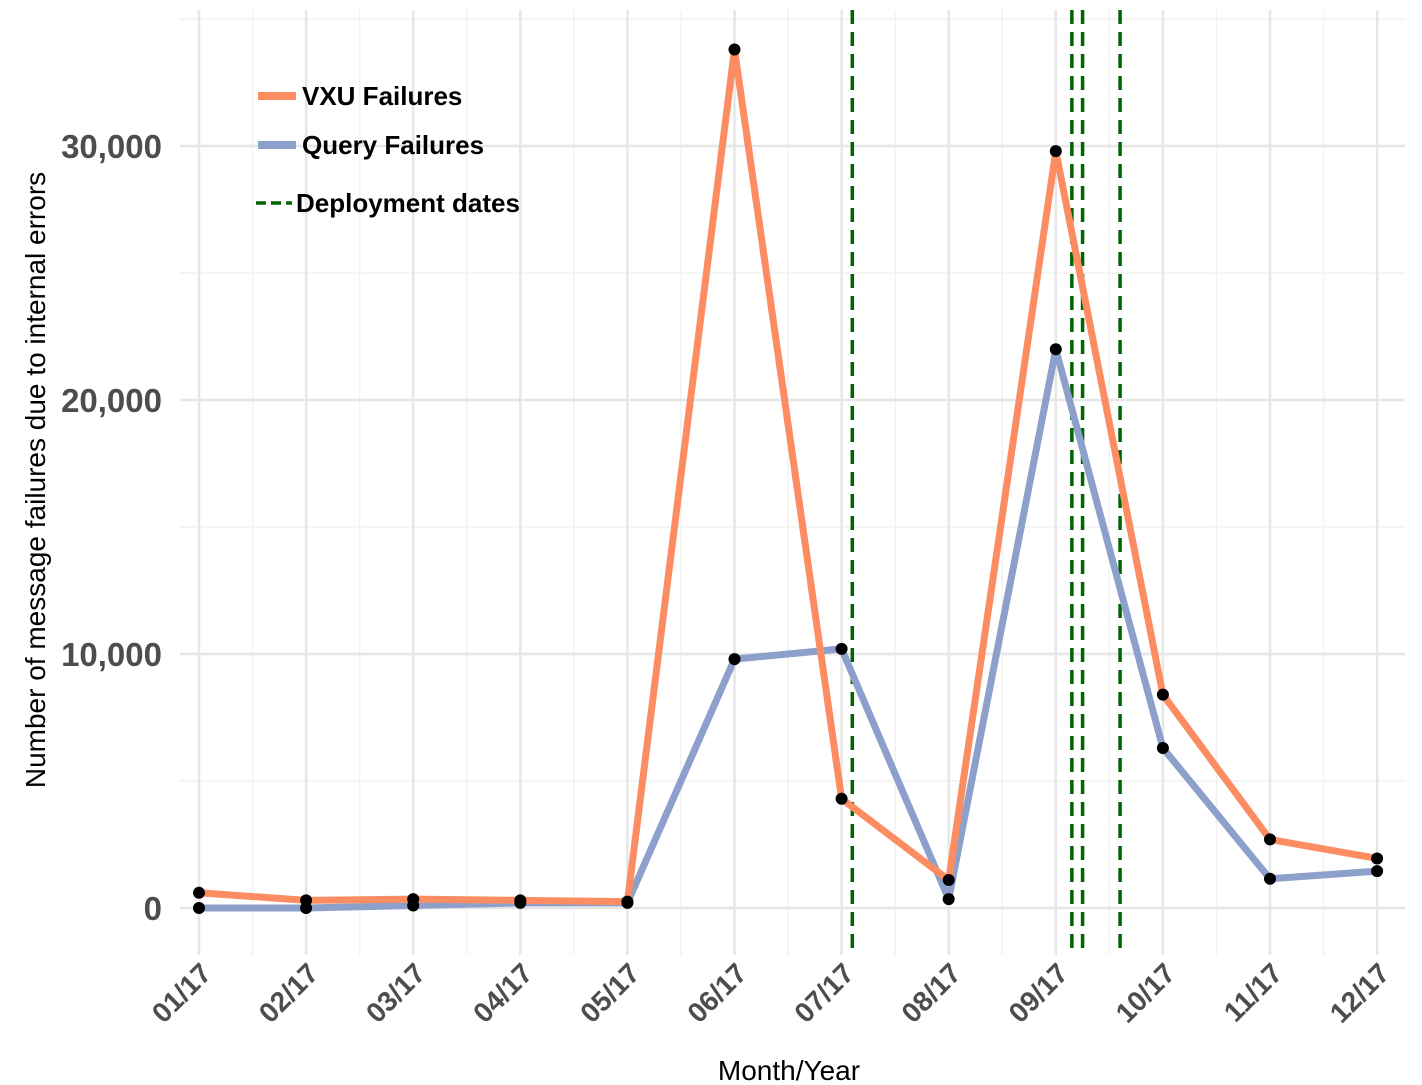 The height and width of the screenshot is (1085, 1422). Describe the element at coordinates (1145, 992) in the screenshot. I see `x-tick-label: 10/17` at that location.